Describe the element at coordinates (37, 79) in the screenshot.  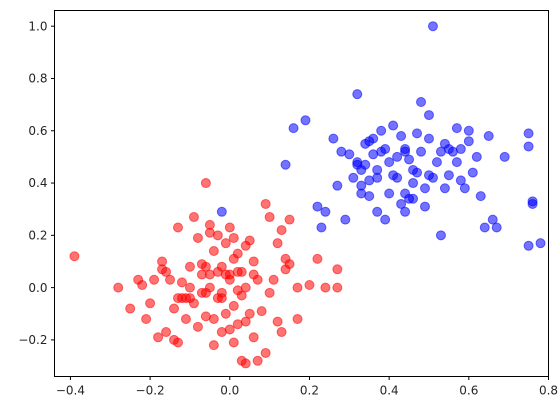
I see `y-tick-label: 0.8` at that location.